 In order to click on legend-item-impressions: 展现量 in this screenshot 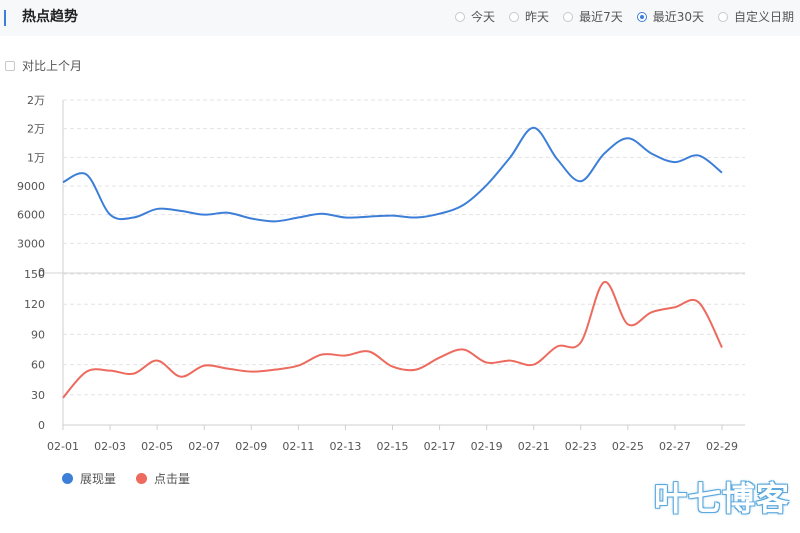, I will do `click(89, 478)`.